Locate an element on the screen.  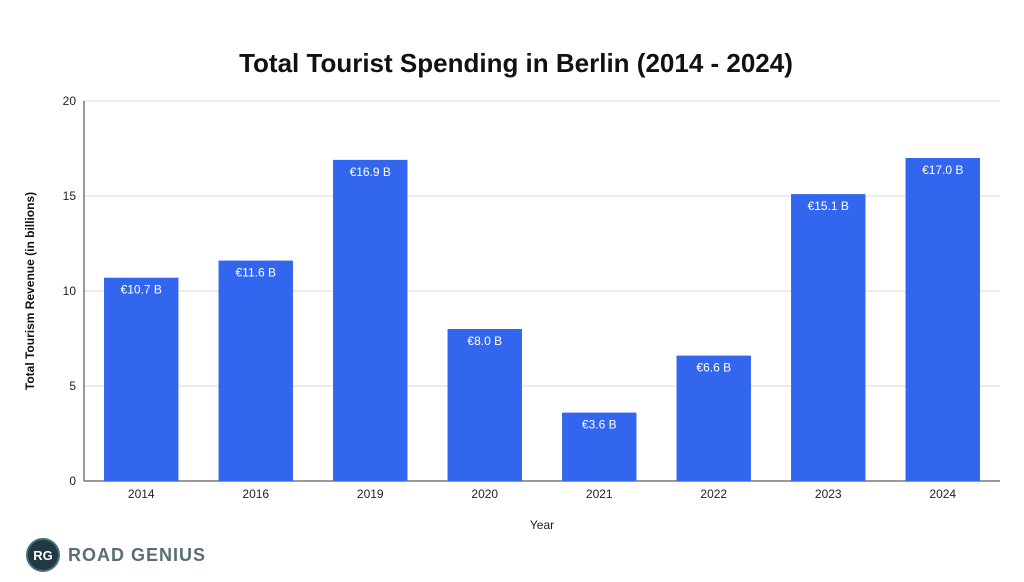
y-tick-label: 10 is located at coordinates (70, 291).